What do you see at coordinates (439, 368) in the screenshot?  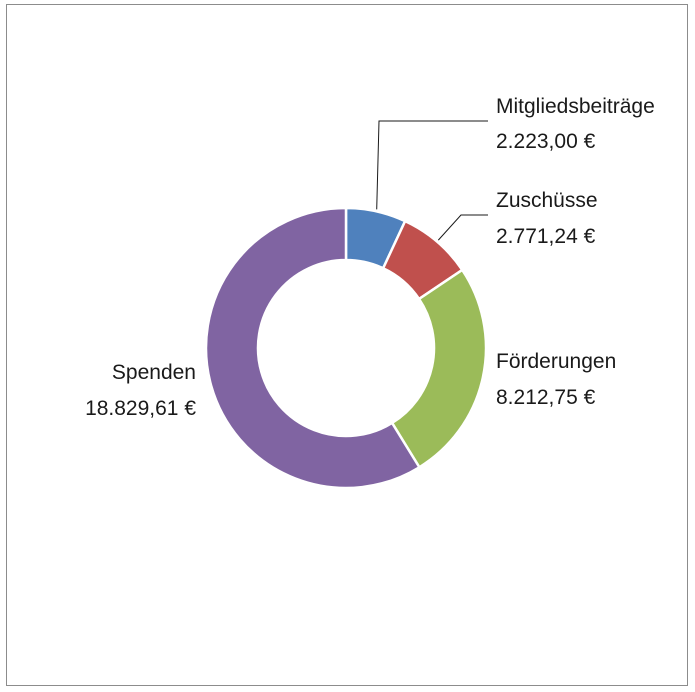 I see `slice-foerderungen` at bounding box center [439, 368].